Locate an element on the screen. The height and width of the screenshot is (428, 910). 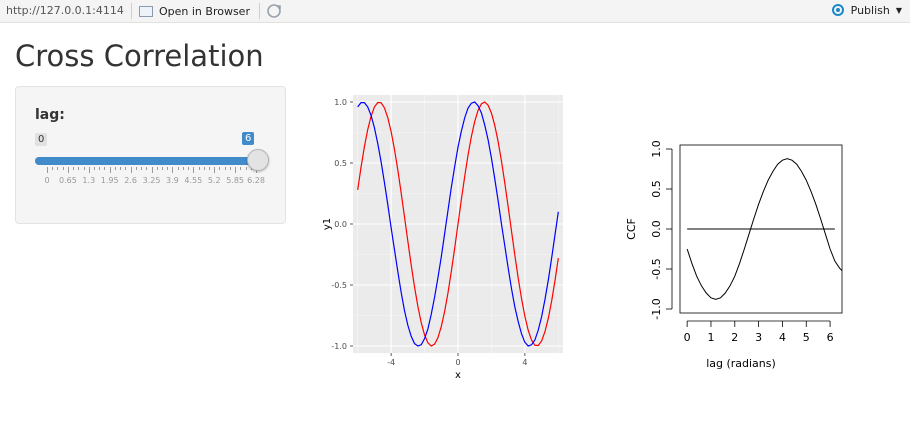
slider-value-badge: 6 is located at coordinates (248, 138).